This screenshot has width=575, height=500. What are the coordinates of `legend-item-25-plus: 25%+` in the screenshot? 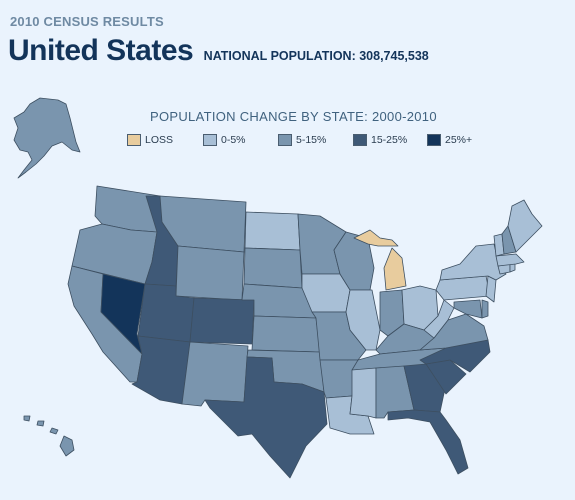 It's located at (457, 140).